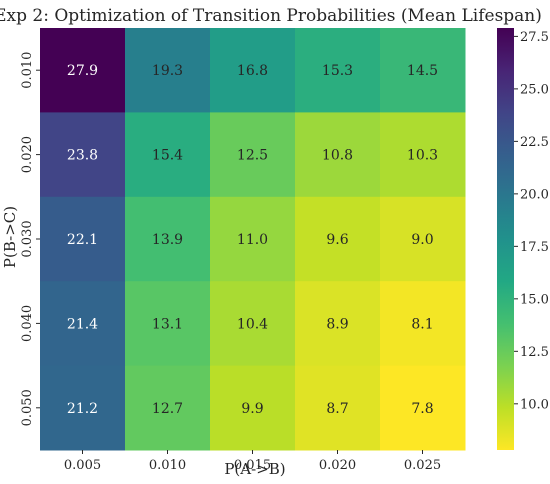 The width and height of the screenshot is (550, 484). Describe the element at coordinates (27, 70) in the screenshot. I see `y-tick-label: 0.010` at that location.